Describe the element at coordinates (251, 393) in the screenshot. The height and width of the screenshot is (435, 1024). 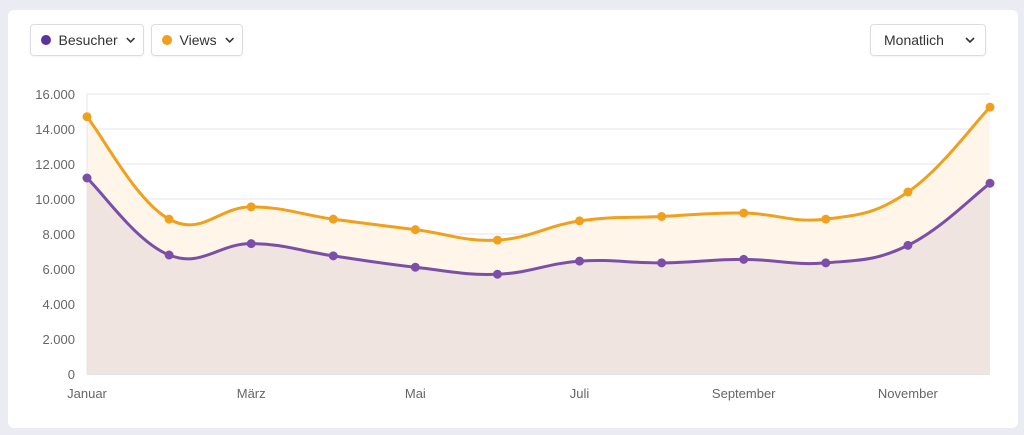
I see `x-tick-label: März` at that location.